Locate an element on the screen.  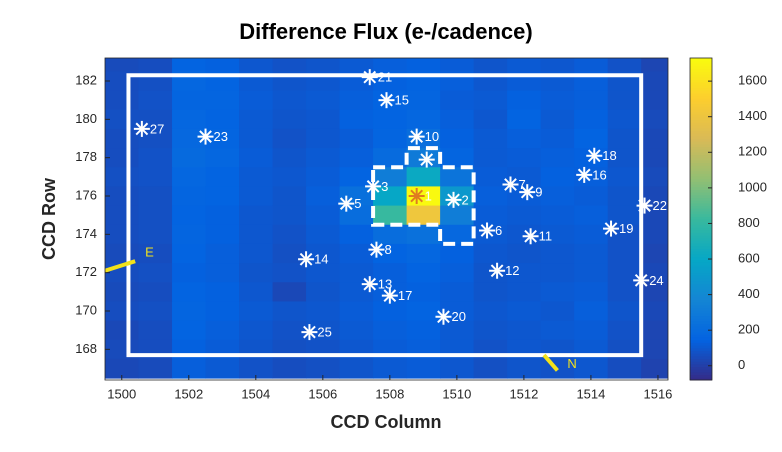
star-label: 3 is located at coordinates (384, 186).